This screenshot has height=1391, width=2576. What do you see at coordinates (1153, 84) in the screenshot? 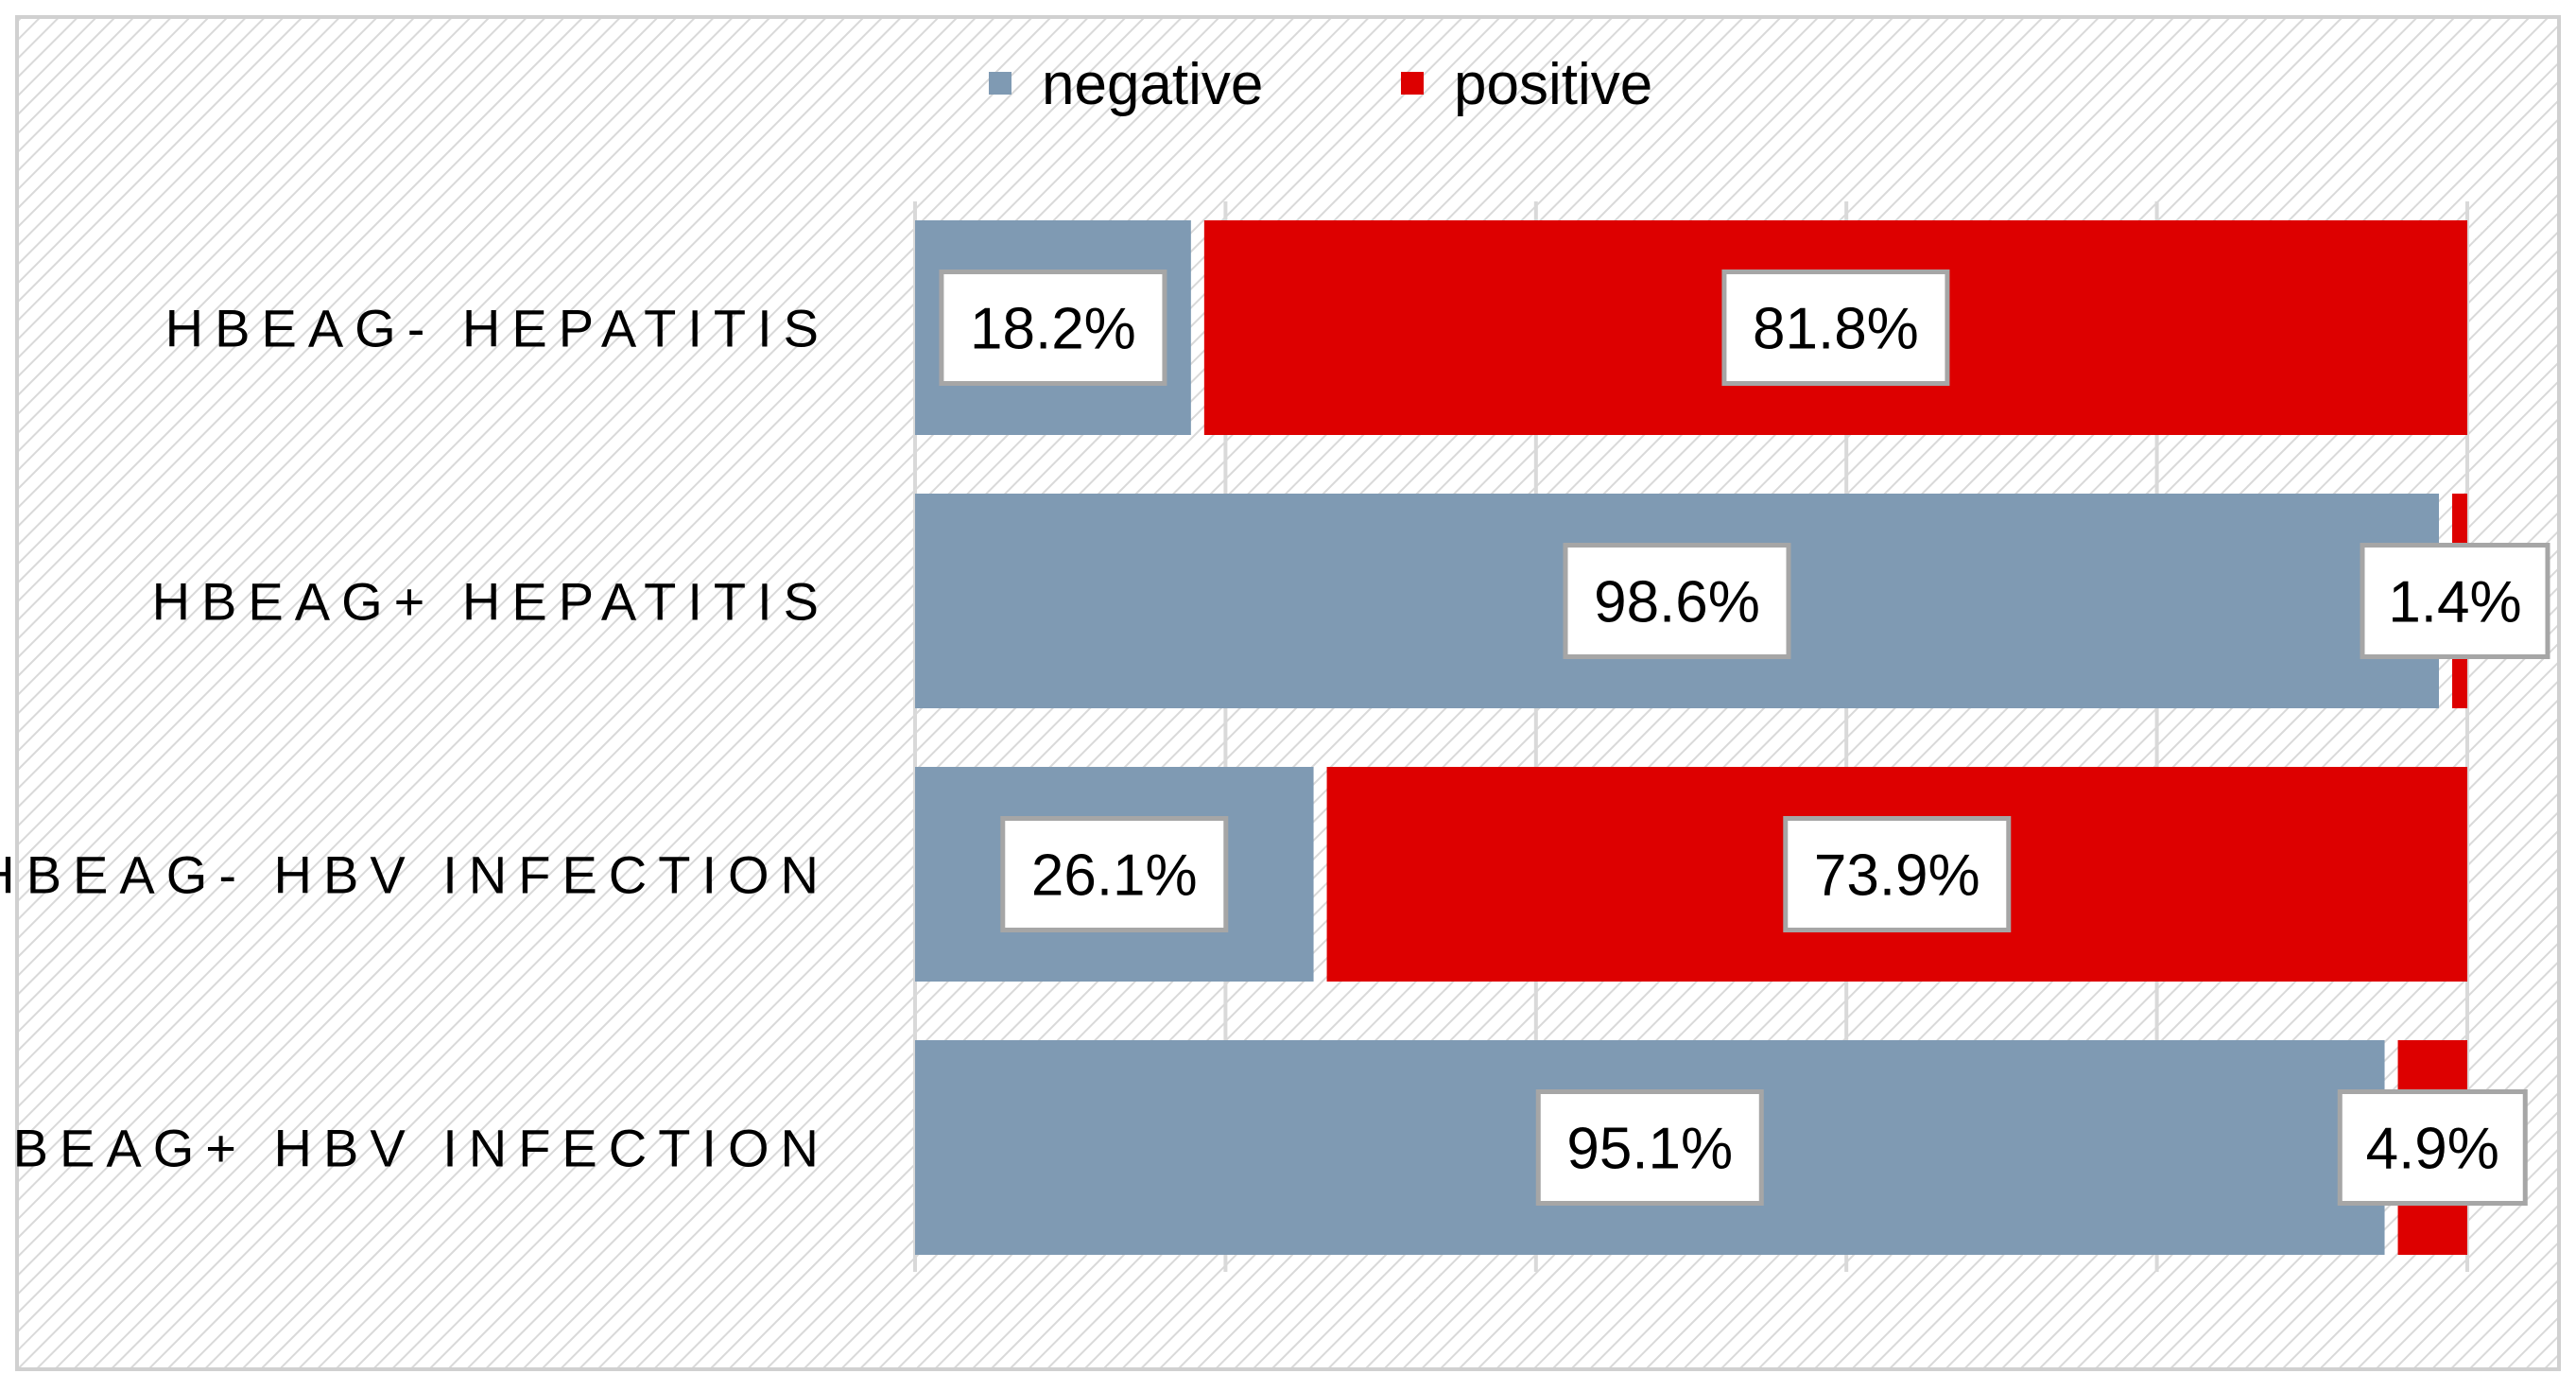
I see `legend-label-negative: negative` at bounding box center [1153, 84].